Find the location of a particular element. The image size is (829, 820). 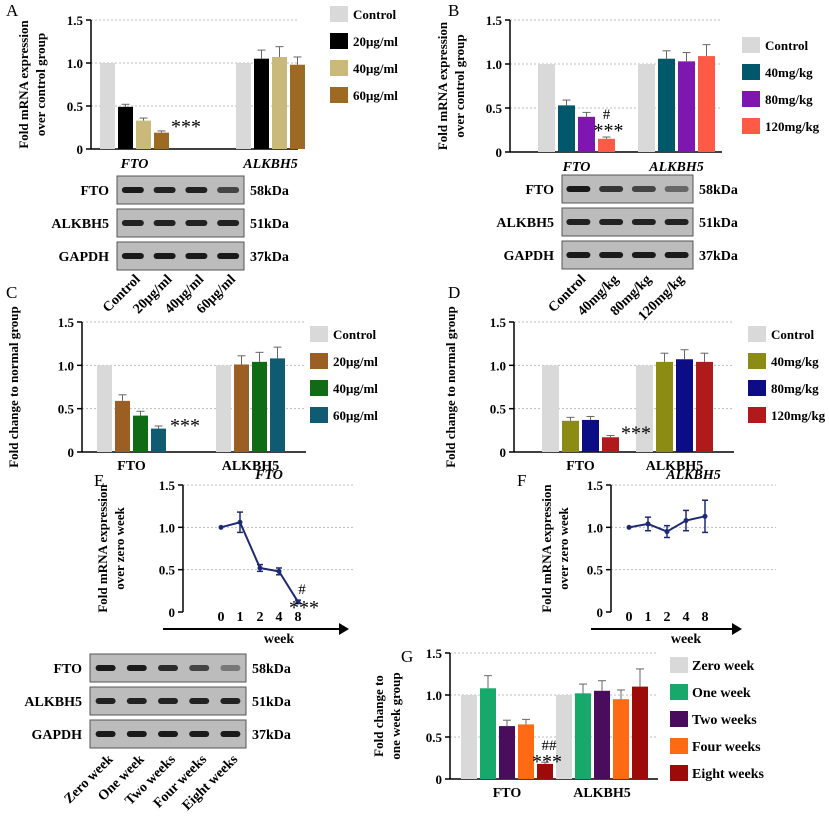

legend-label: Two weeks is located at coordinates (724, 720).